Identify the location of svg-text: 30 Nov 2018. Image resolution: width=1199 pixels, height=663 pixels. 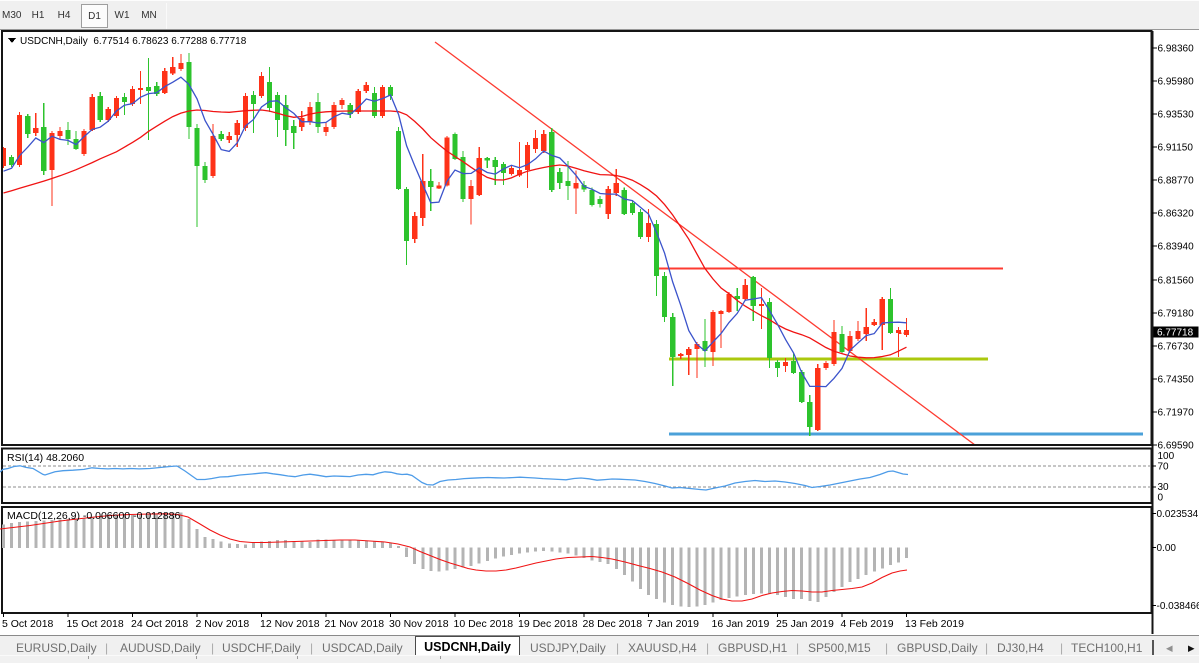
(419, 624).